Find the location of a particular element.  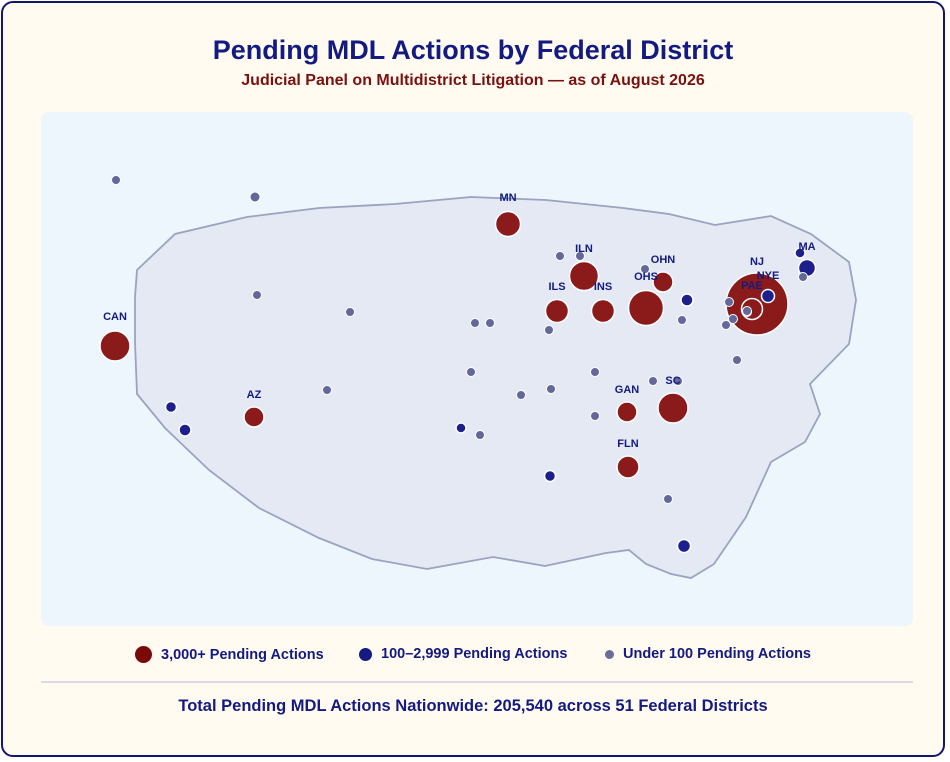

district-label-mn: MN is located at coordinates (507, 198).